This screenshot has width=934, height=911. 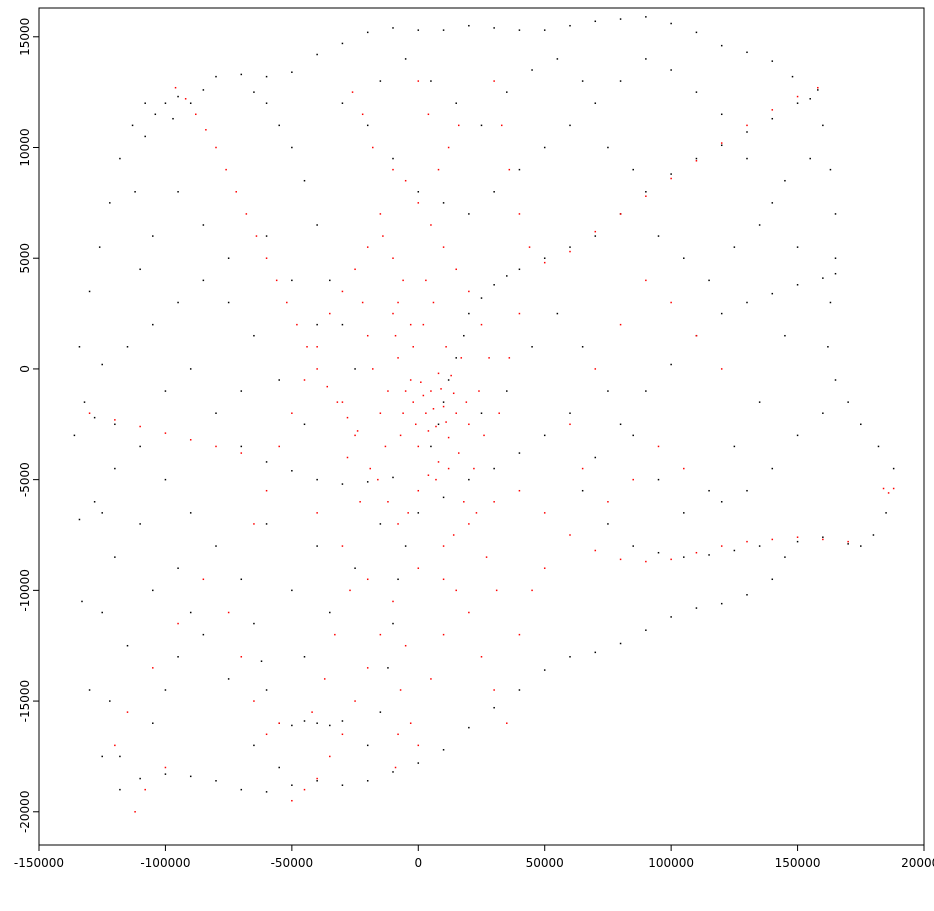 I want to click on x-tick-label: 0, so click(x=418, y=863).